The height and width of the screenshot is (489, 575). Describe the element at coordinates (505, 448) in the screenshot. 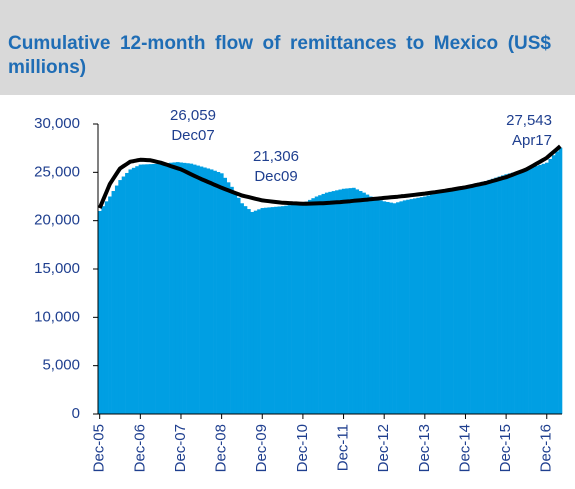

I see `x-tick-label: Dec-15` at that location.